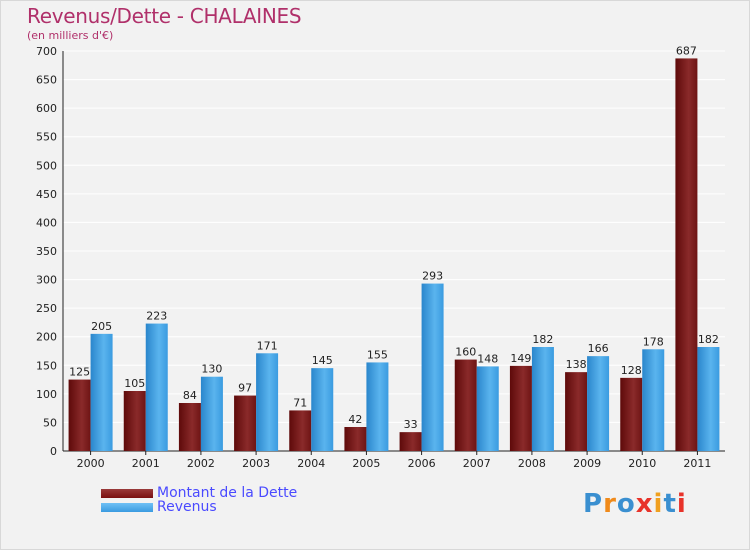 The width and height of the screenshot is (750, 550). What do you see at coordinates (245, 423) in the screenshot?
I see `bar-dette-2003` at bounding box center [245, 423].